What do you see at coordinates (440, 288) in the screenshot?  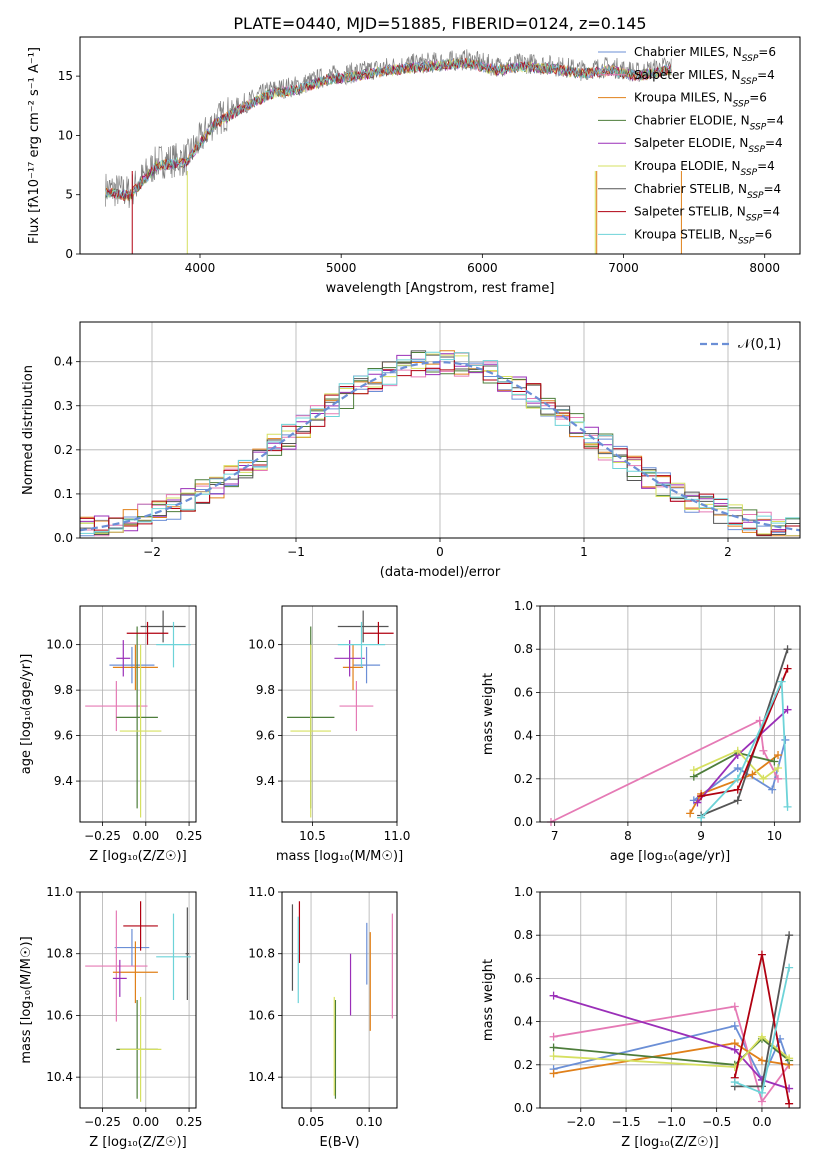 I see `x-axis-label: wavelength [Angstrom, rest frame]` at bounding box center [440, 288].